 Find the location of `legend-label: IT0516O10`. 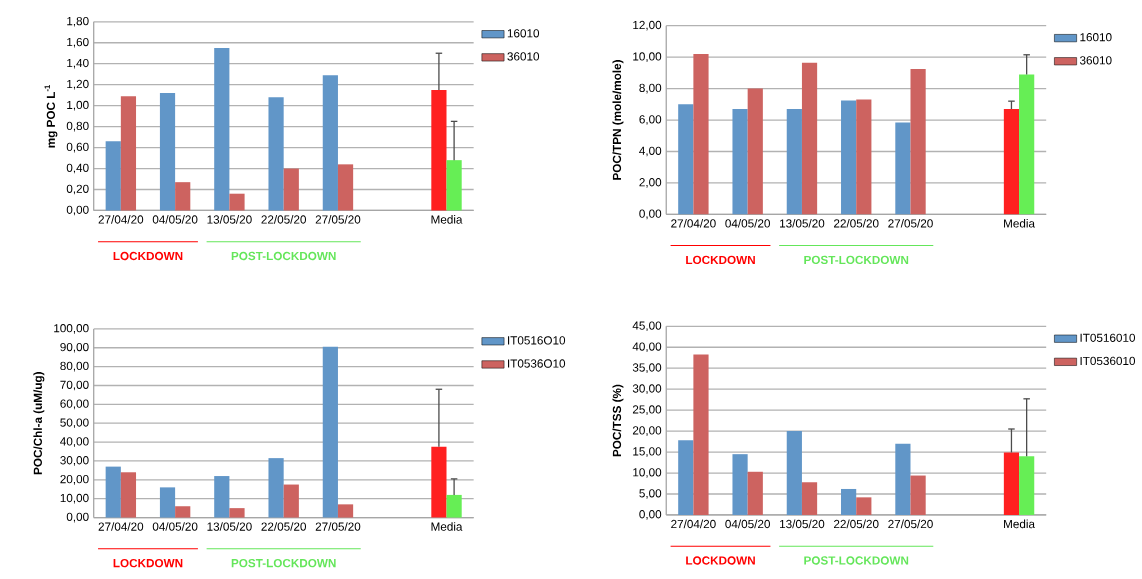

legend-label: IT0516O10 is located at coordinates (537, 340).